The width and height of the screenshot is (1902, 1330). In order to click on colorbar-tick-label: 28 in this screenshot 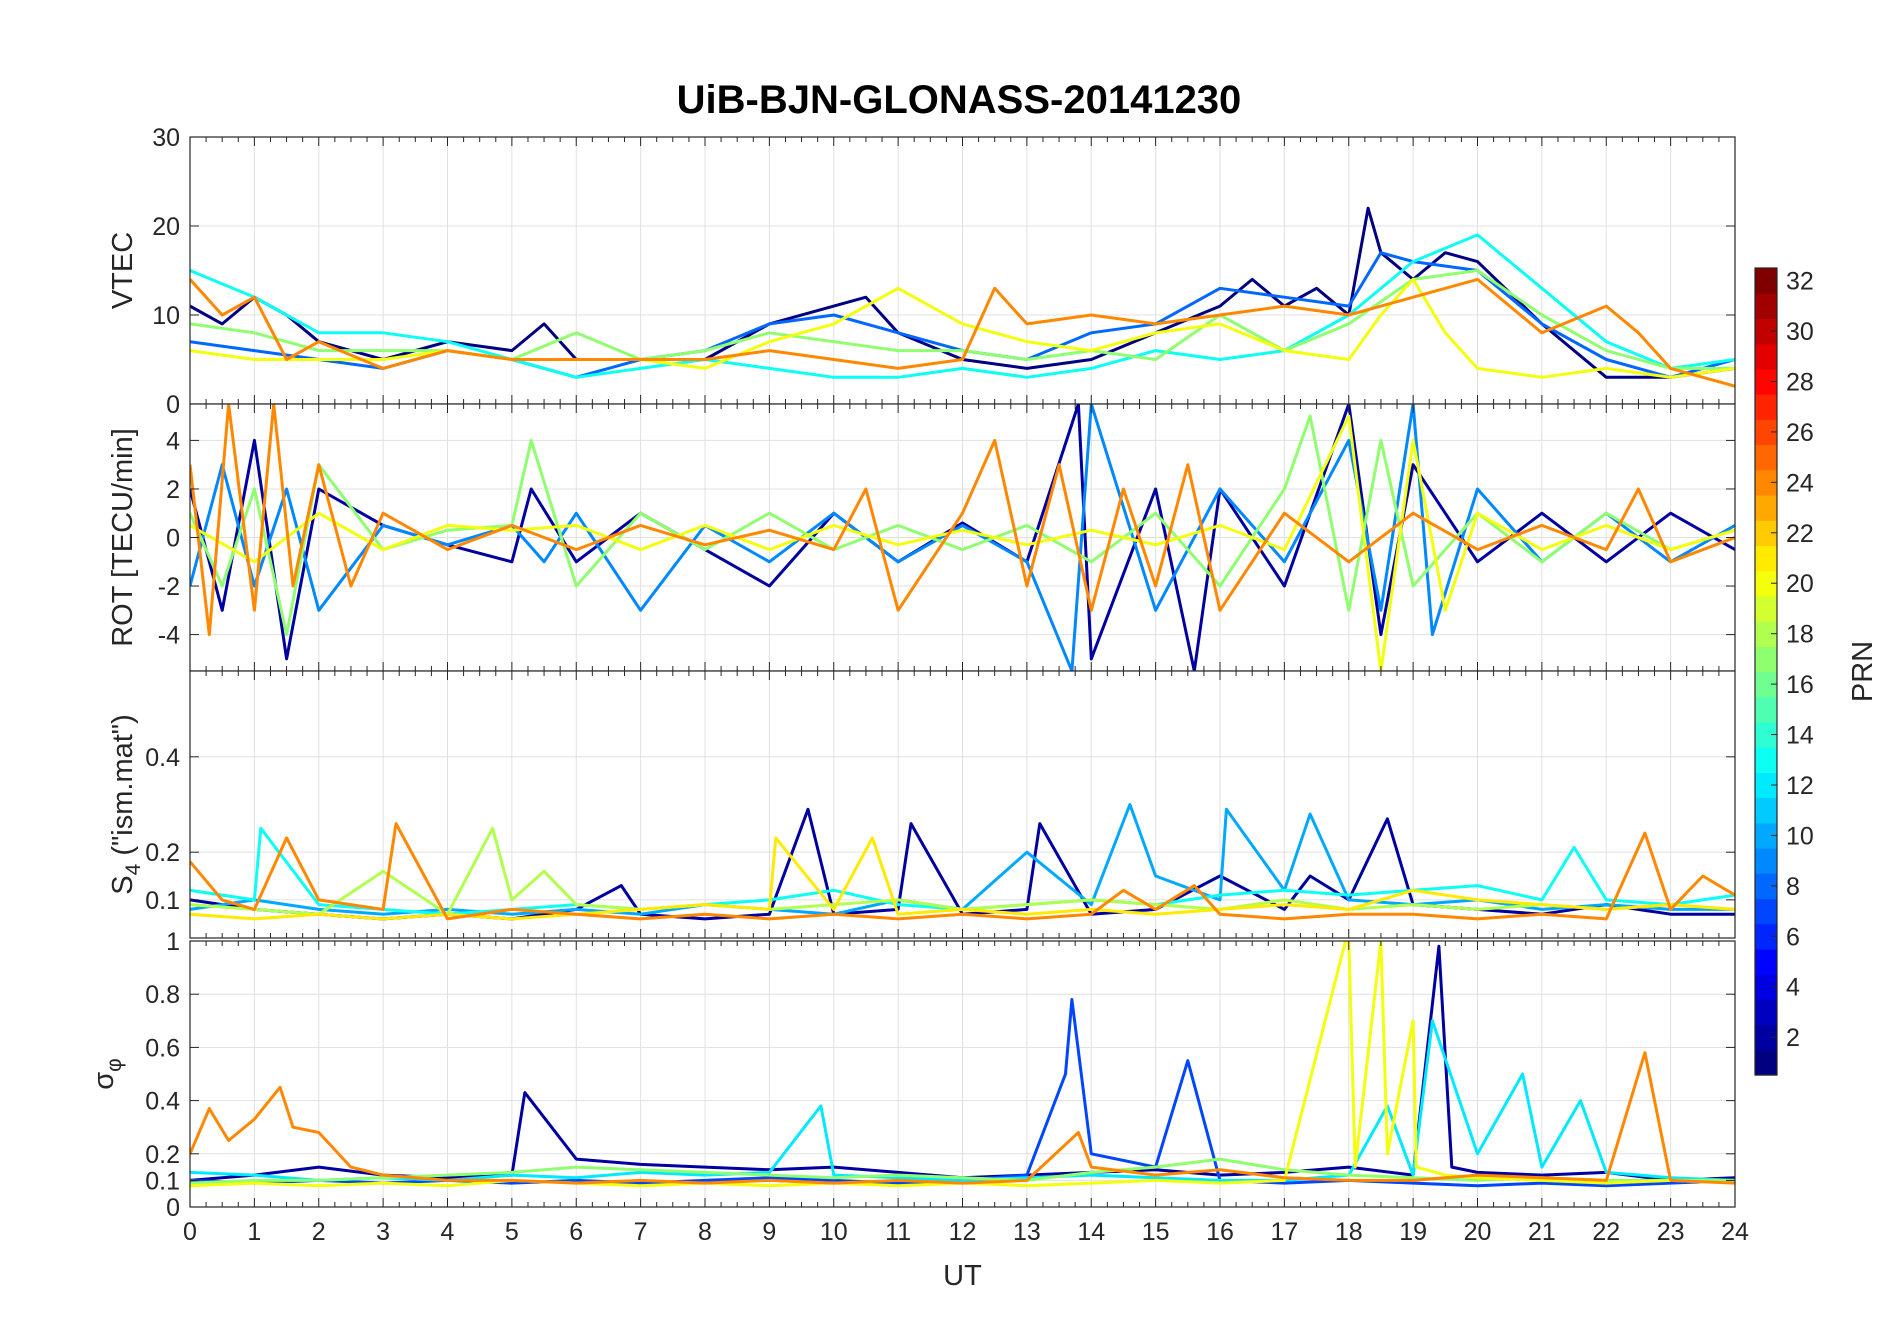, I will do `click(1800, 382)`.